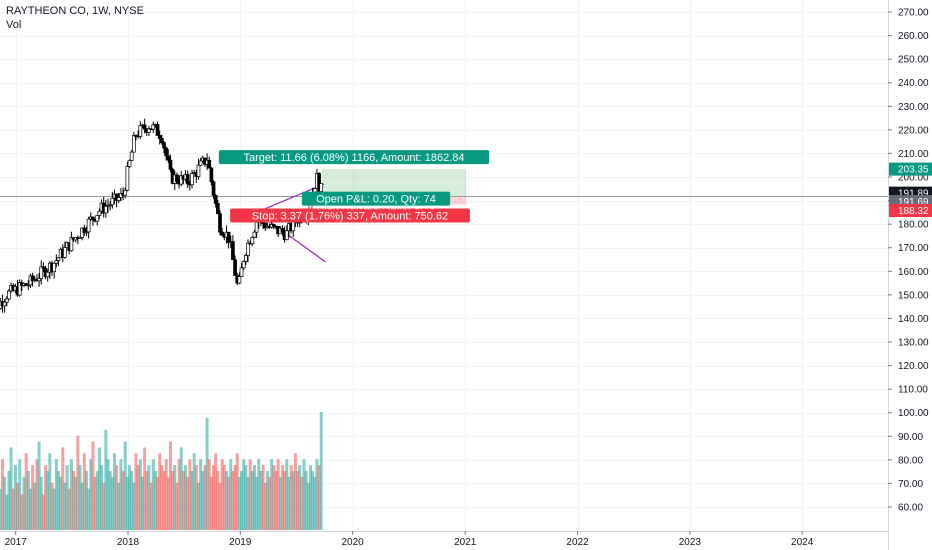  Describe the element at coordinates (913, 107) in the screenshot. I see `y-tick-label: 230.00` at that location.